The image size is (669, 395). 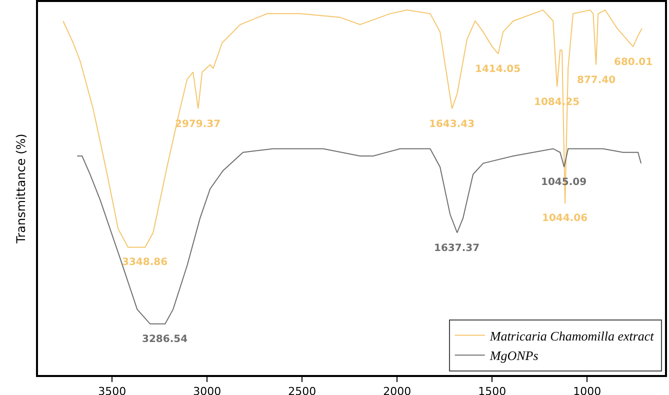 What do you see at coordinates (565, 218) in the screenshot?
I see `annotation: 1044.06` at bounding box center [565, 218].